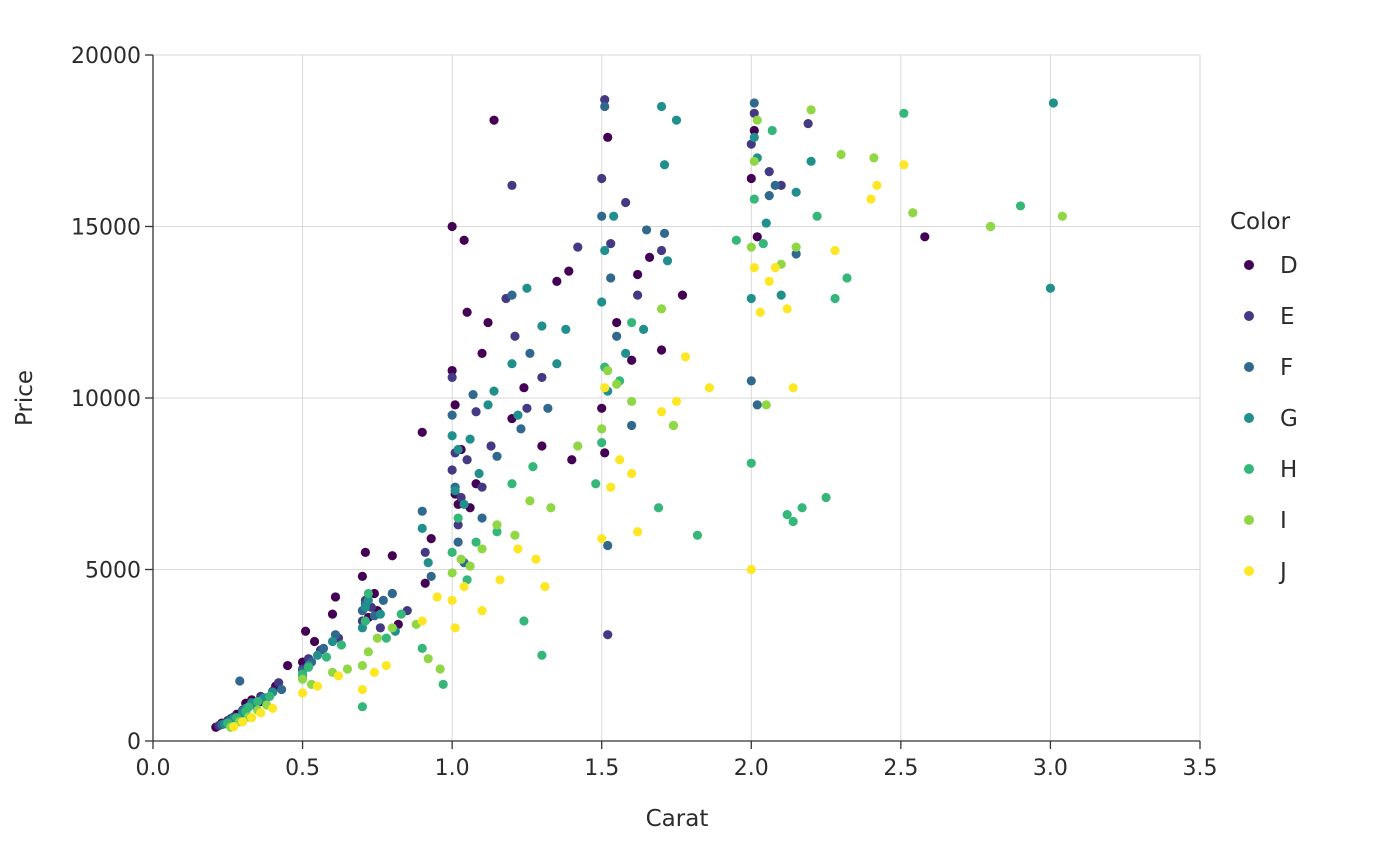  Describe the element at coordinates (1268, 368) in the screenshot. I see `legend-item-F: F` at that location.